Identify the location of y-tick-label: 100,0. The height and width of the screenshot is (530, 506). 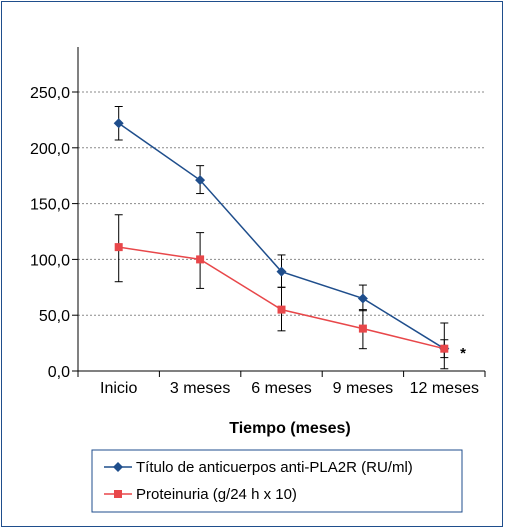
(50, 260).